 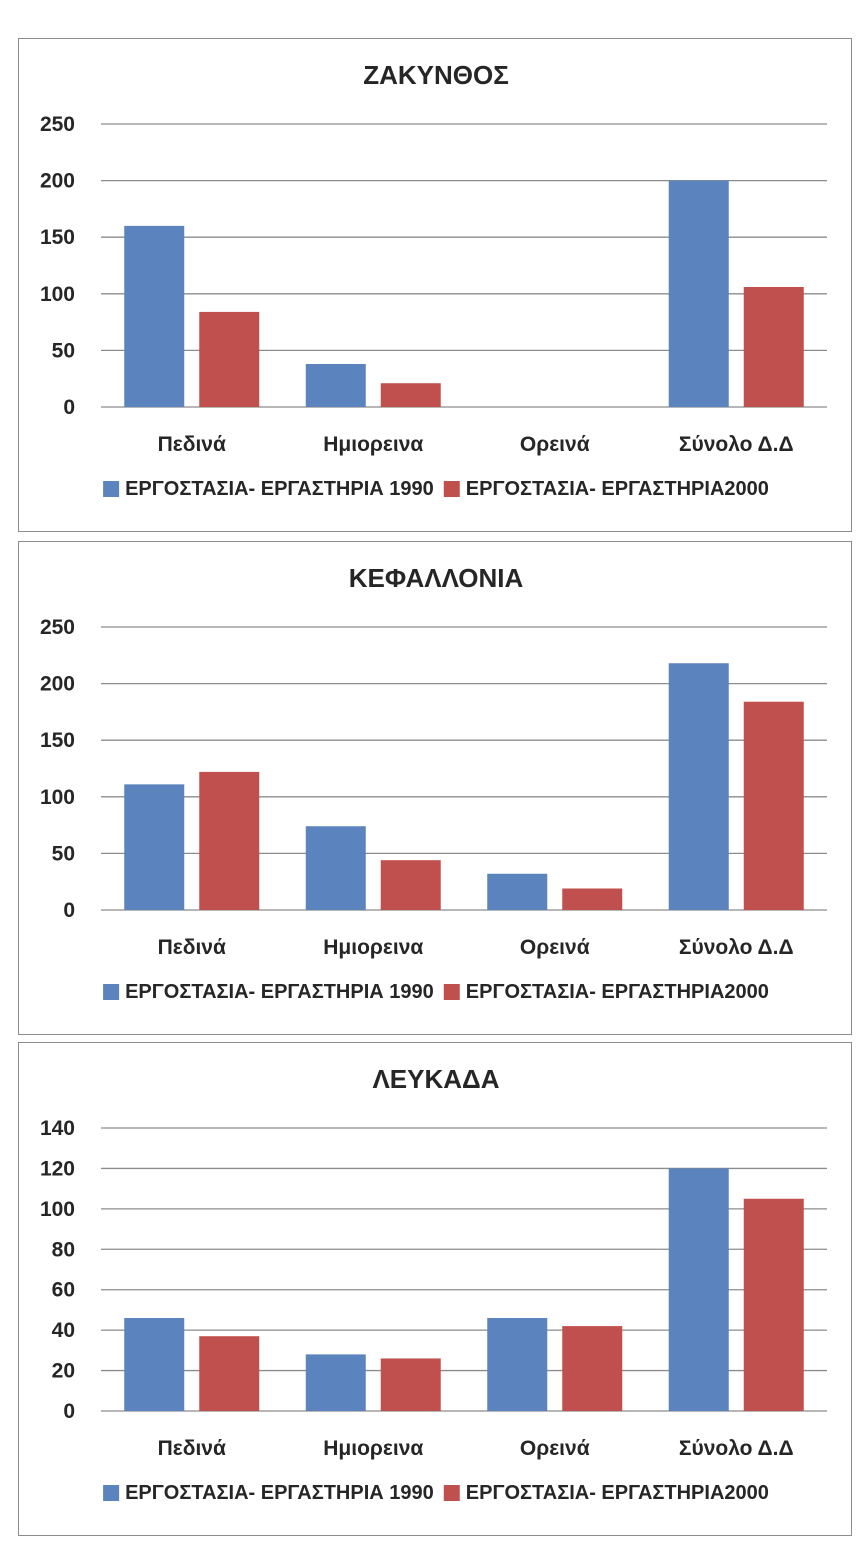 What do you see at coordinates (63, 1371) in the screenshot?
I see `y-tick-label: 20` at bounding box center [63, 1371].